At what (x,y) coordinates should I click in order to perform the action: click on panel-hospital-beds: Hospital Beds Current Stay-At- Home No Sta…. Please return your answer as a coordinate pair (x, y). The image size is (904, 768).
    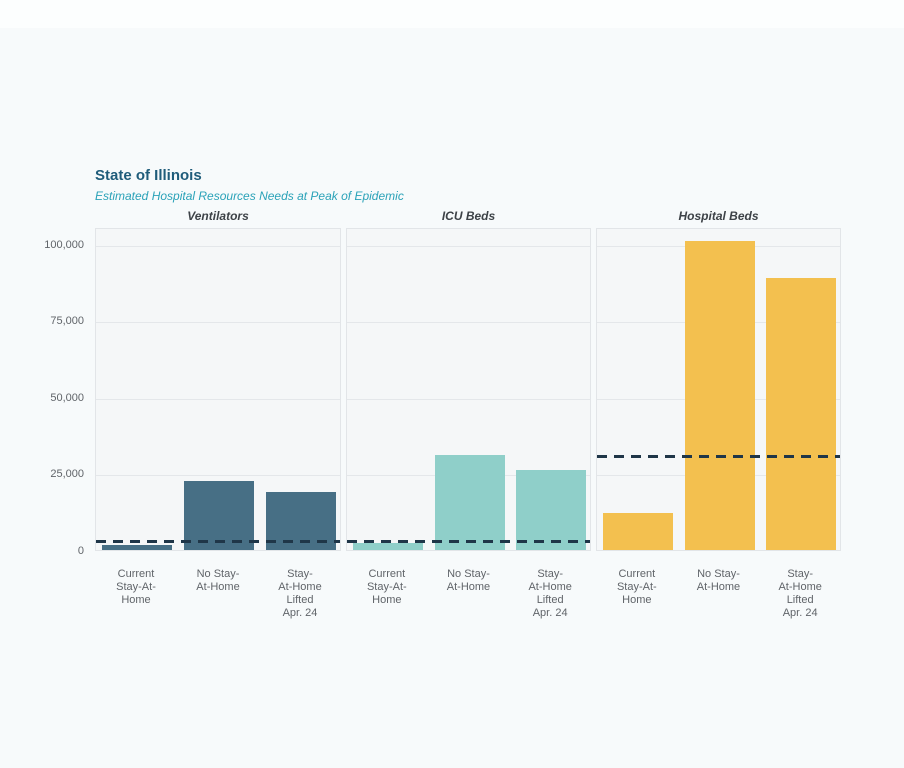
    Looking at the image, I should click on (718, 416).